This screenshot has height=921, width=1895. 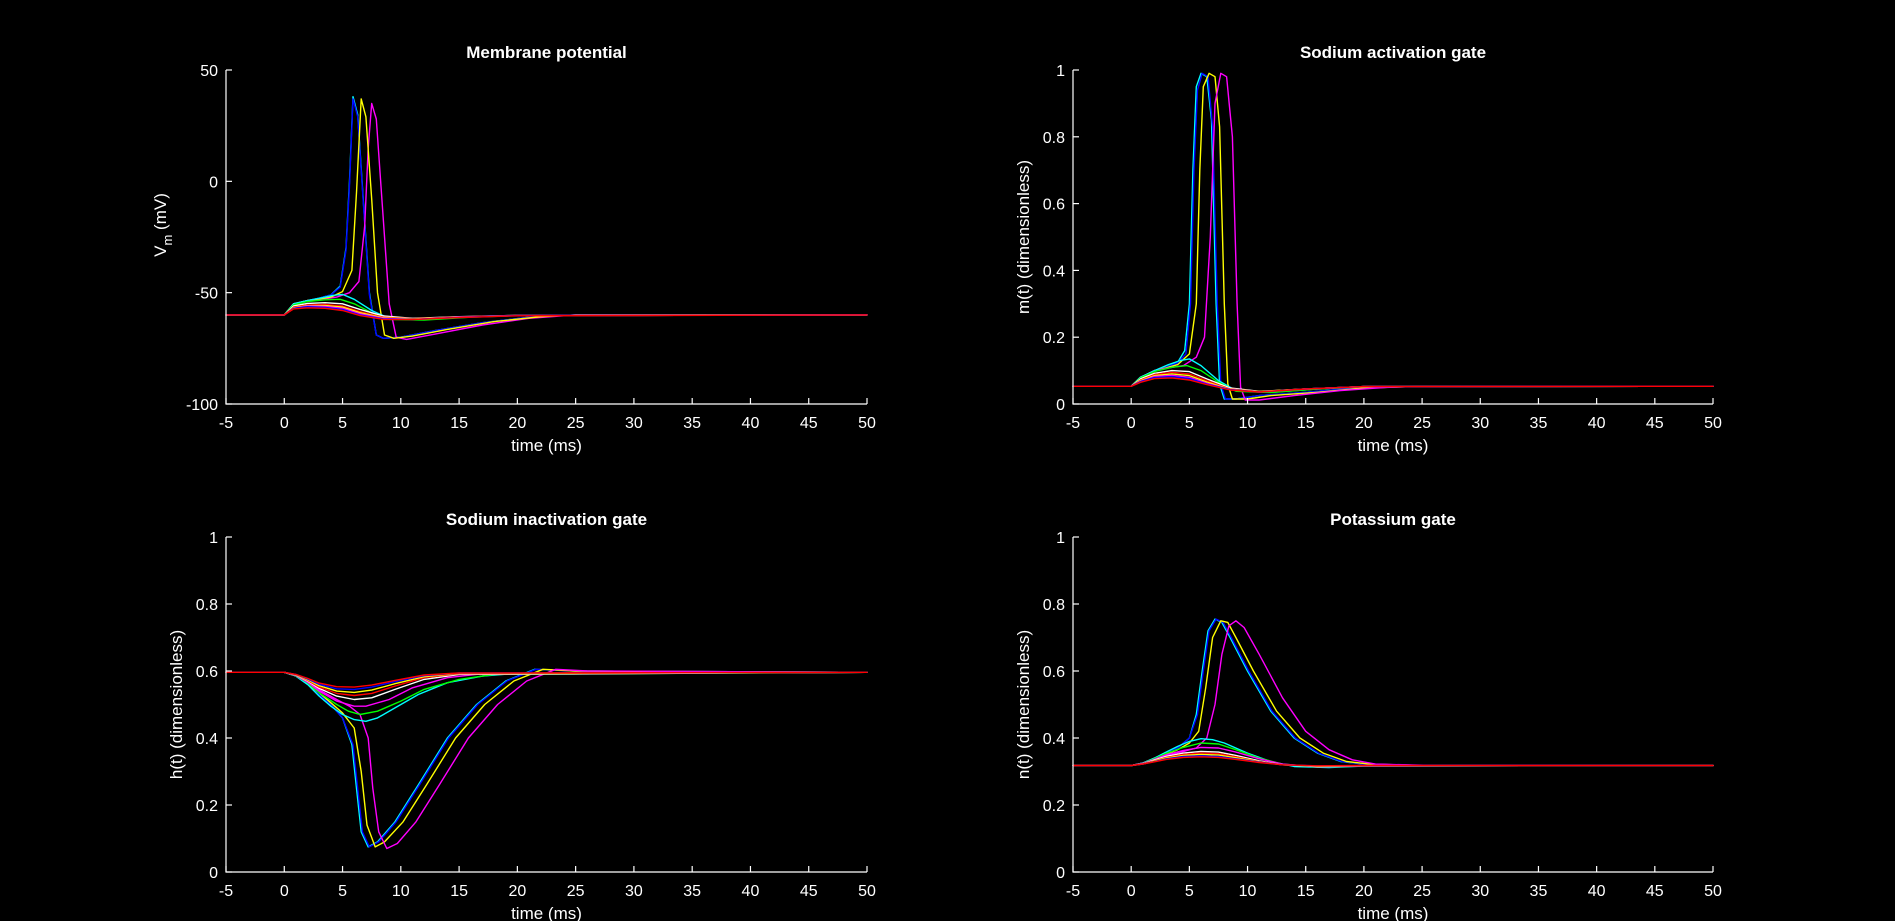 I want to click on y-axis-label-unit: (mV), so click(x=160, y=214).